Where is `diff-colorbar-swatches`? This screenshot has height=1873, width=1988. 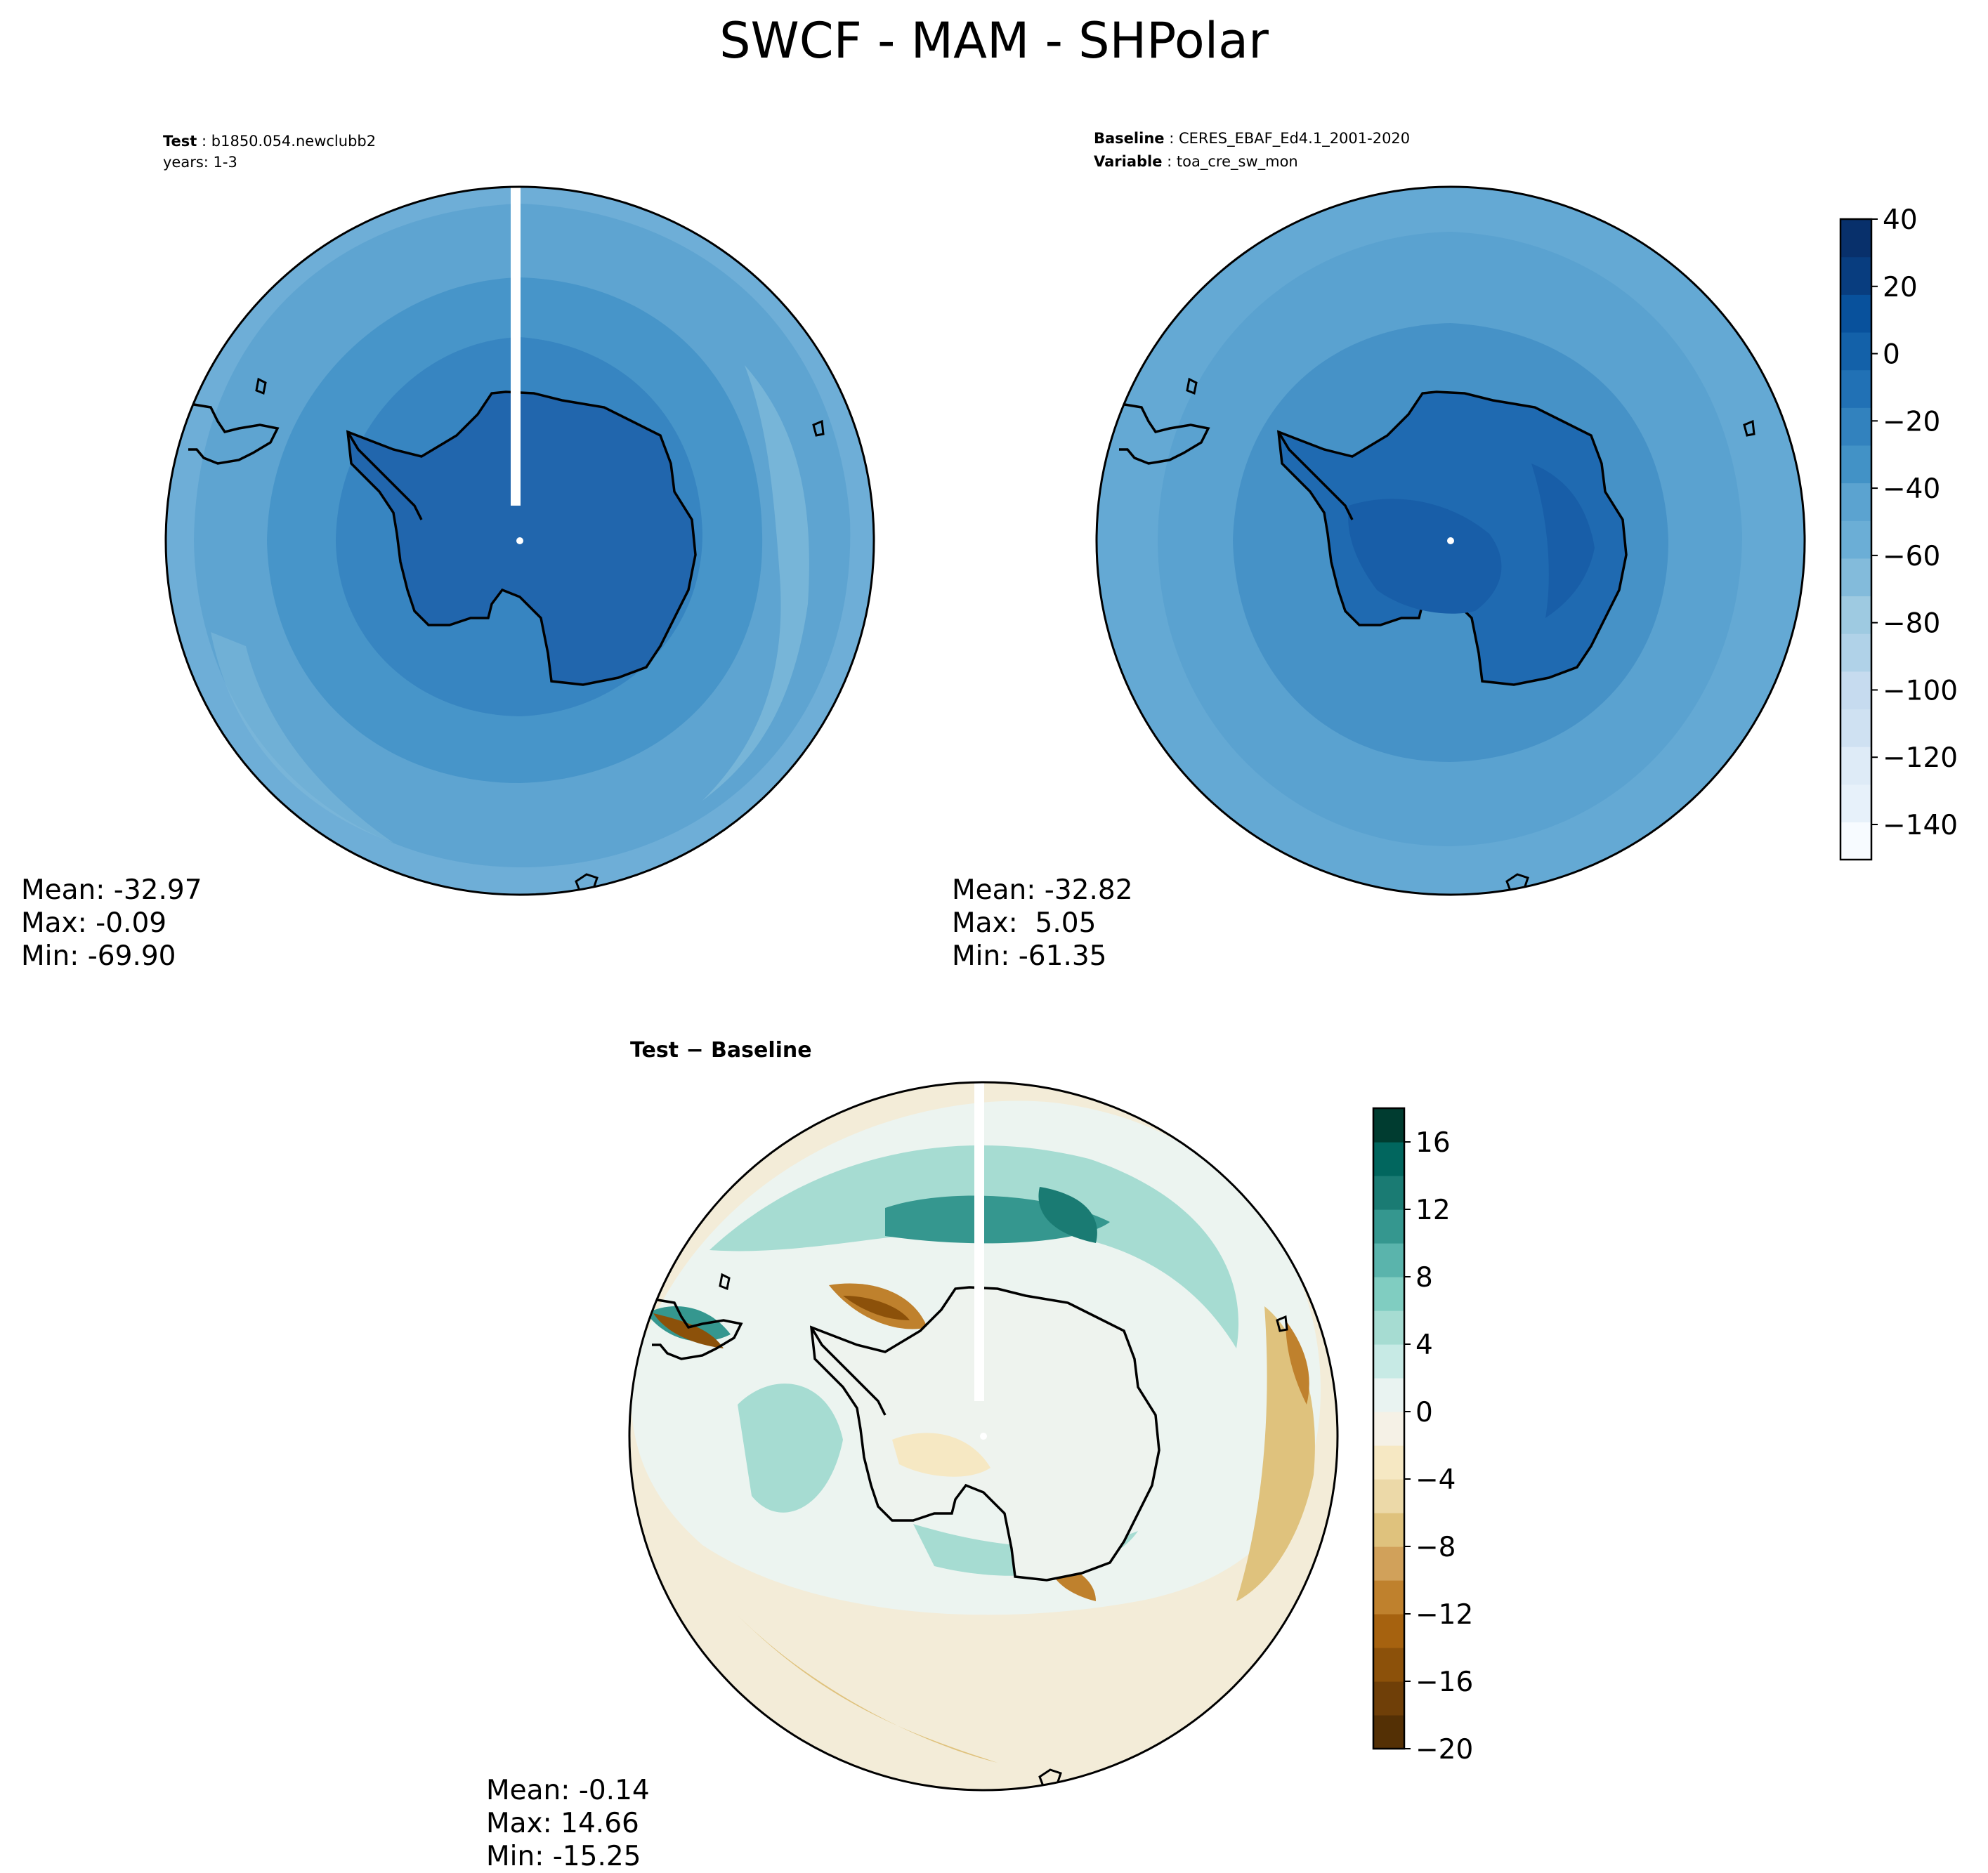 diff-colorbar-swatches is located at coordinates (1388, 1428).